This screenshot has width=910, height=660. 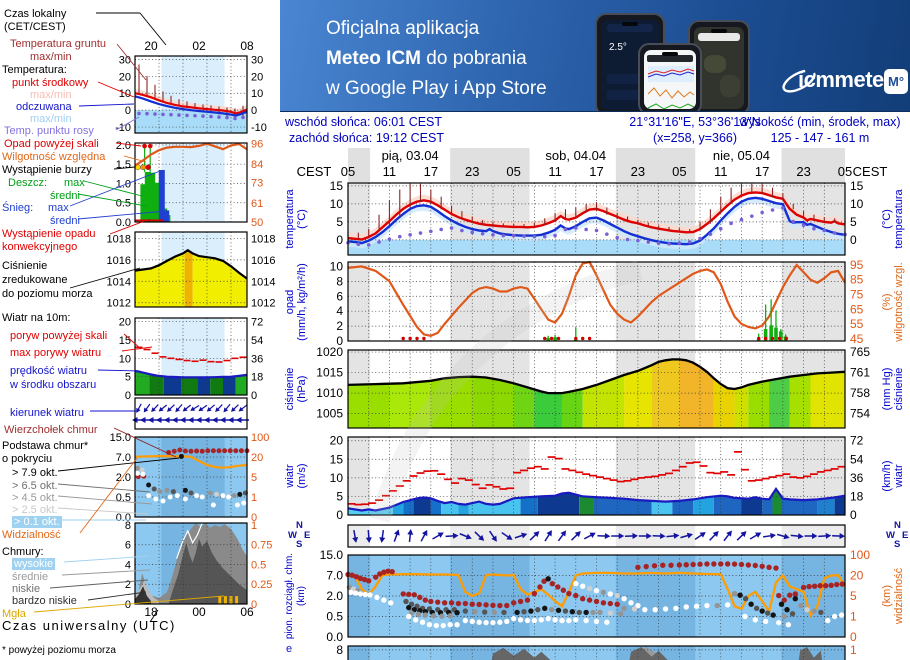 What do you see at coordinates (857, 441) in the screenshot?
I see `svg-text: 72` at bounding box center [857, 441].